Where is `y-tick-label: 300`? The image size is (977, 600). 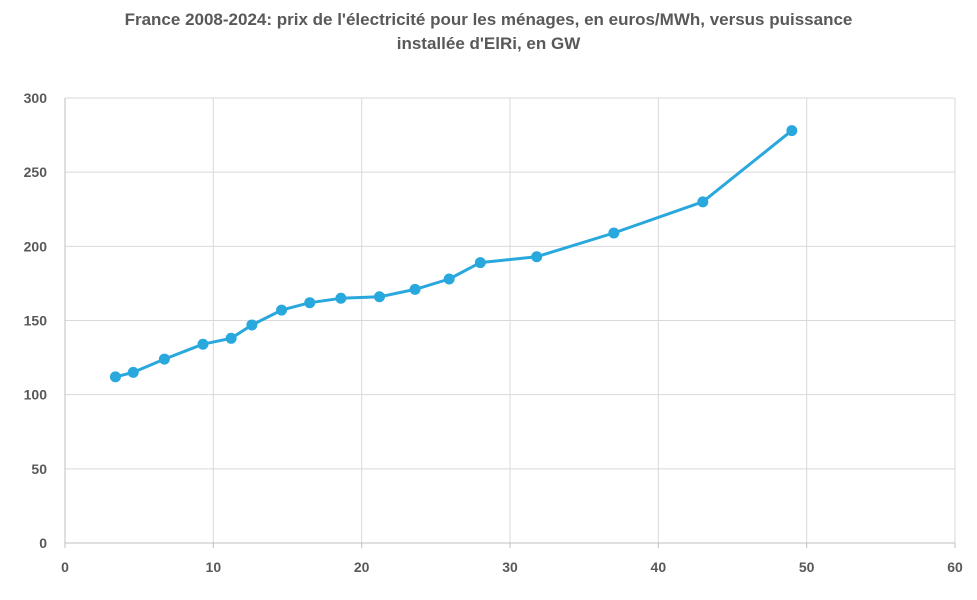 y-tick-label: 300 is located at coordinates (36, 98).